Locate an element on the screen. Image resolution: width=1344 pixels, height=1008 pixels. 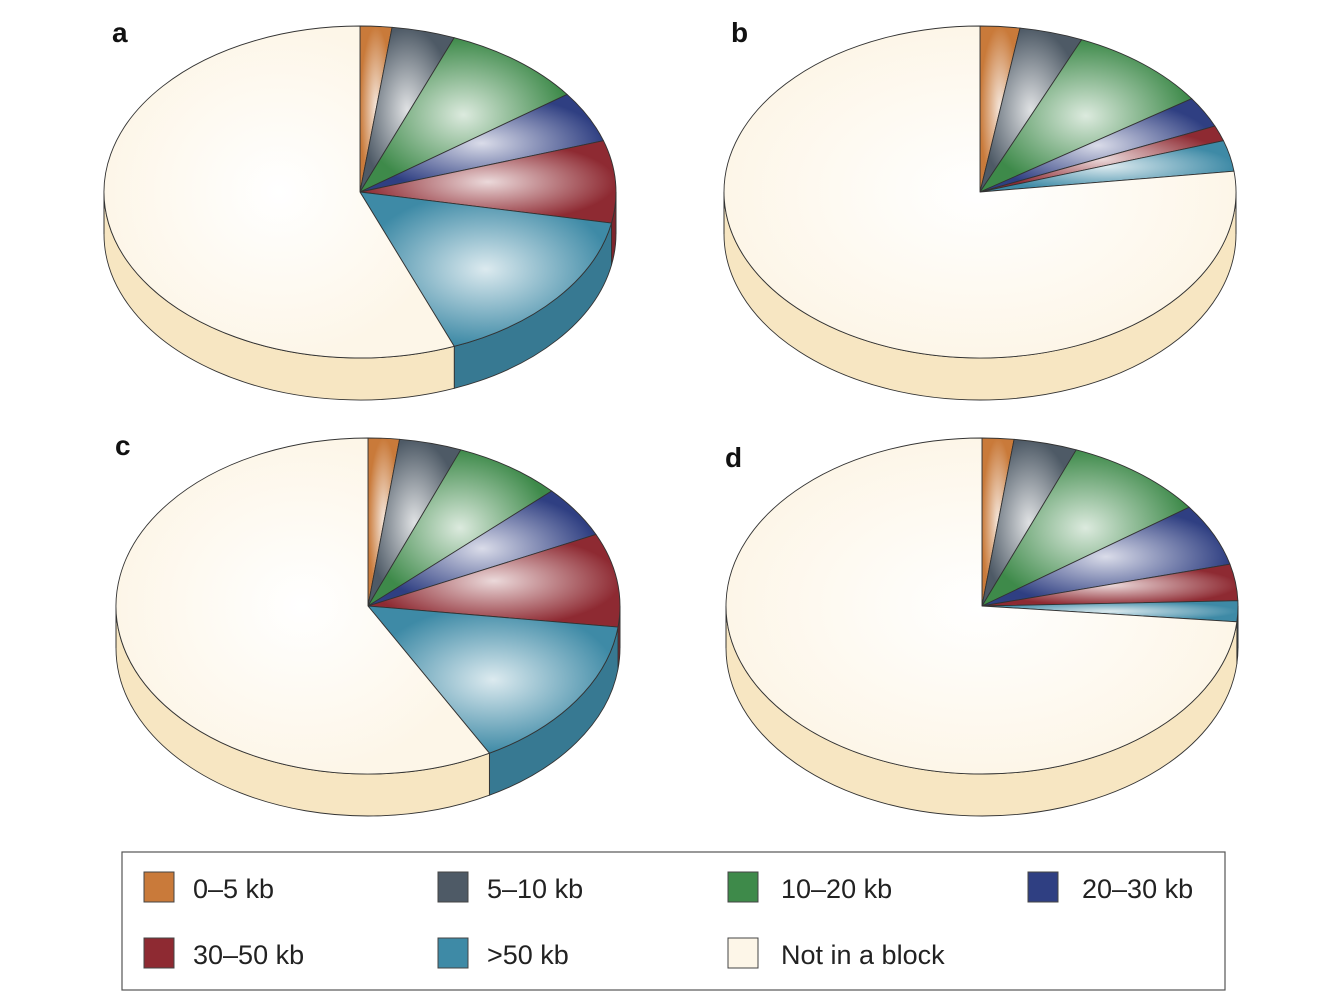
panel-label-d: d is located at coordinates (733, 457).